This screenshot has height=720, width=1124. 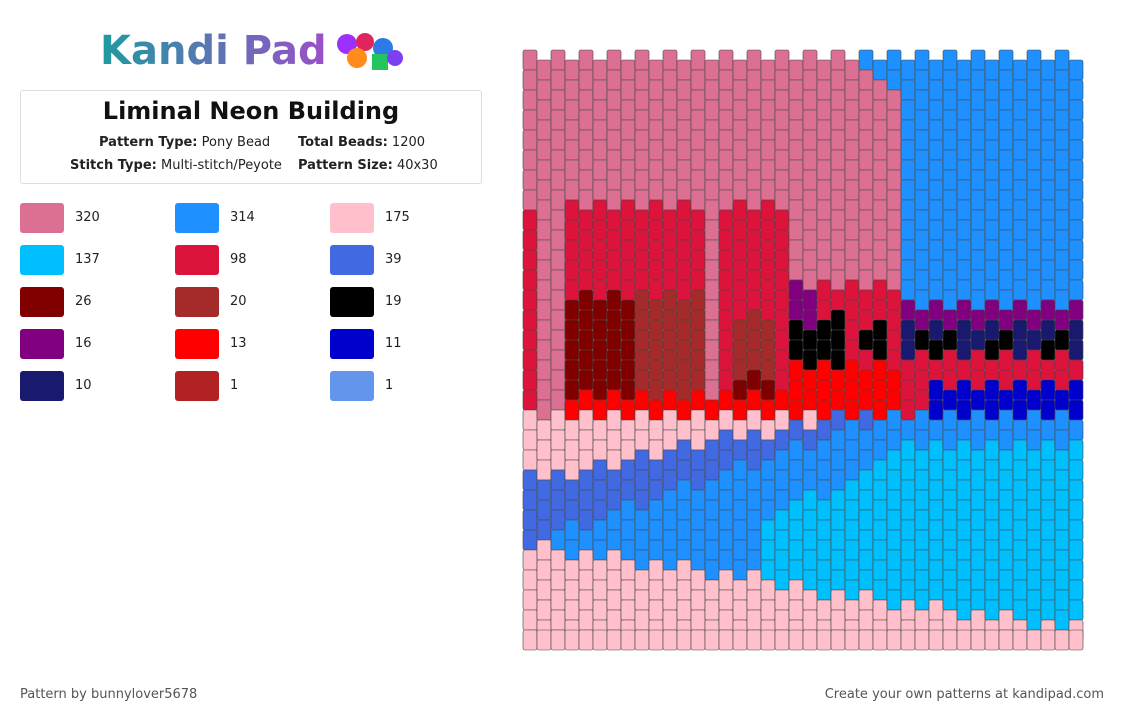 What do you see at coordinates (251, 51) in the screenshot?
I see `logo: Kandi Pad` at bounding box center [251, 51].